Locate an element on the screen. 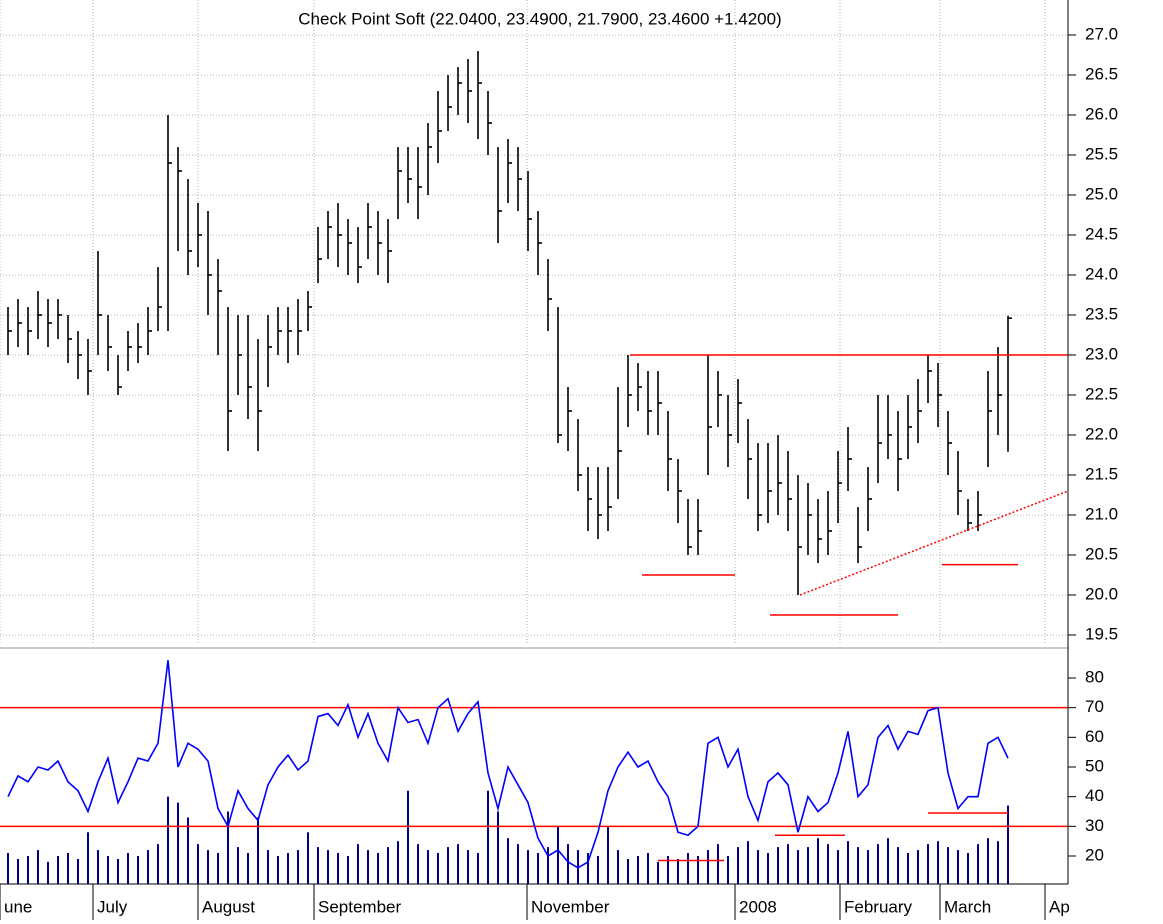 This screenshot has height=924, width=1163. y-tick-label: 21.0 is located at coordinates (1101, 513).